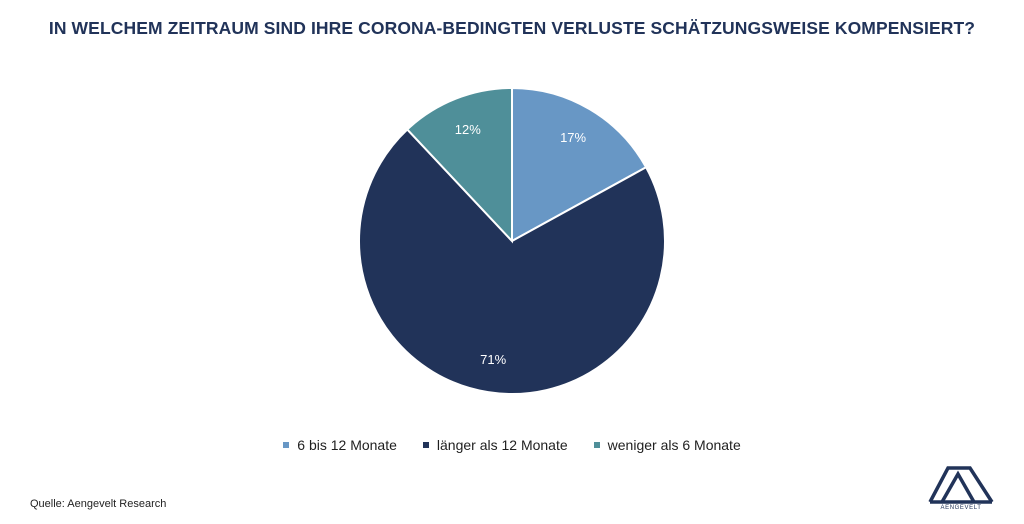 The image size is (1024, 524). What do you see at coordinates (468, 129) in the screenshot?
I see `slice-label-3: 12%` at bounding box center [468, 129].